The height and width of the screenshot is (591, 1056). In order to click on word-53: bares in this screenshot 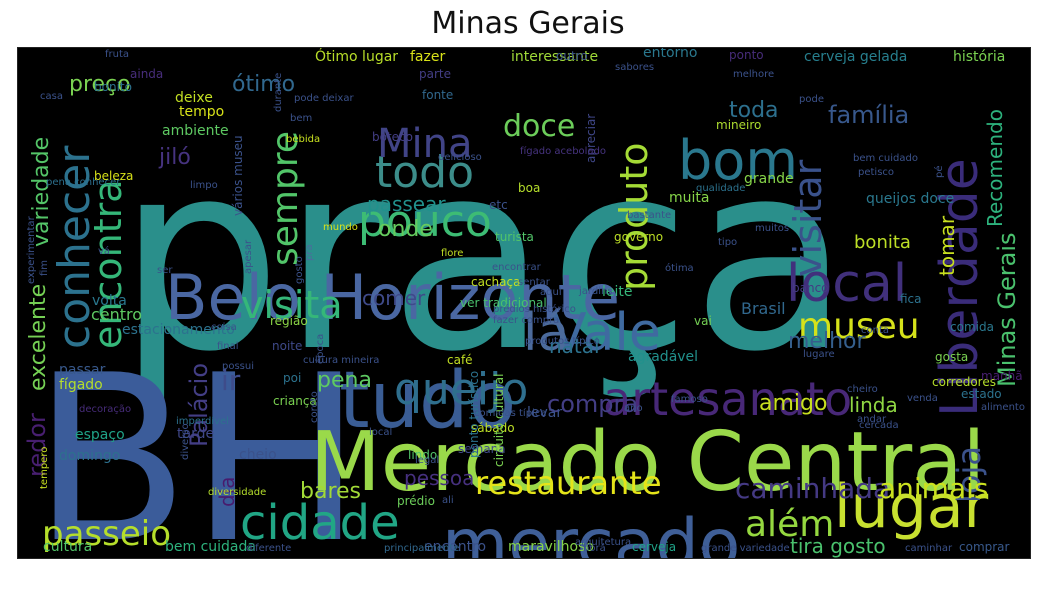, I will do `click(330, 491)`.